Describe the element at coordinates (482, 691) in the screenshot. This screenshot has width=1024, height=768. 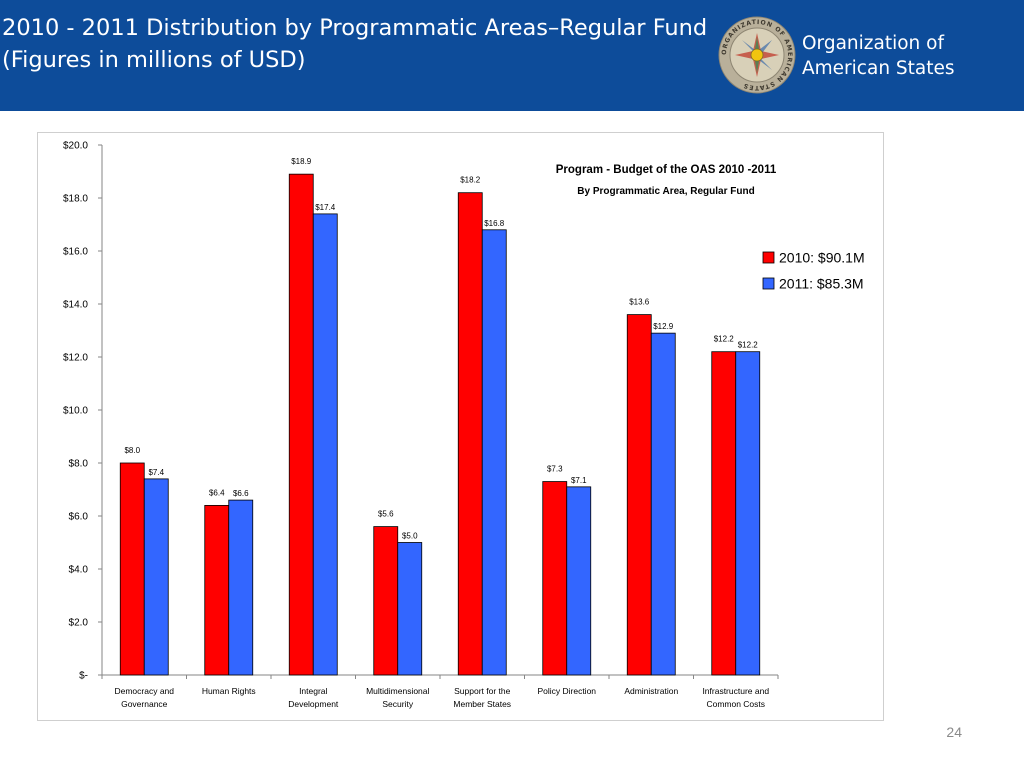
I see `category-label: Support for the` at that location.